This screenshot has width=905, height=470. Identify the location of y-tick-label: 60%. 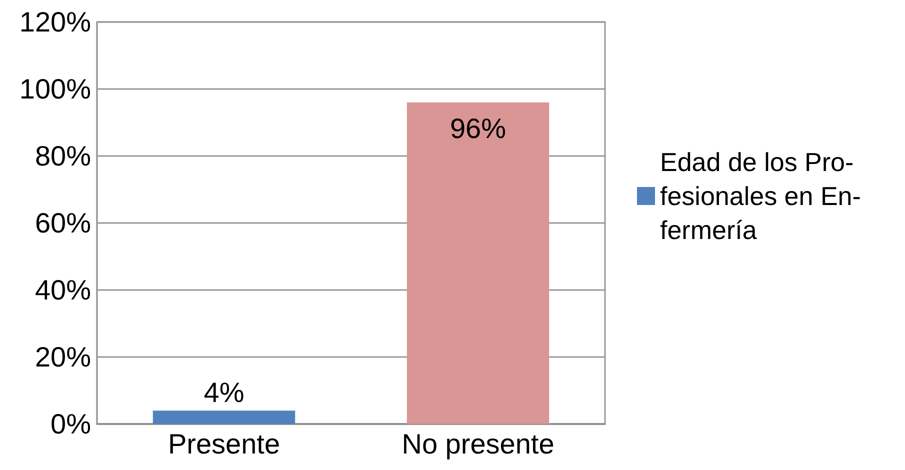
(62, 223).